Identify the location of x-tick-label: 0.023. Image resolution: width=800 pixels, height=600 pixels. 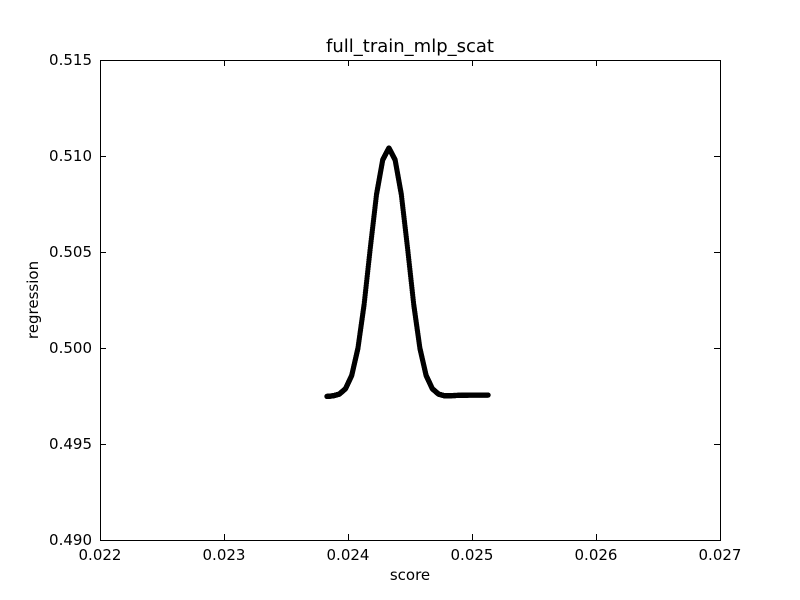
(224, 555).